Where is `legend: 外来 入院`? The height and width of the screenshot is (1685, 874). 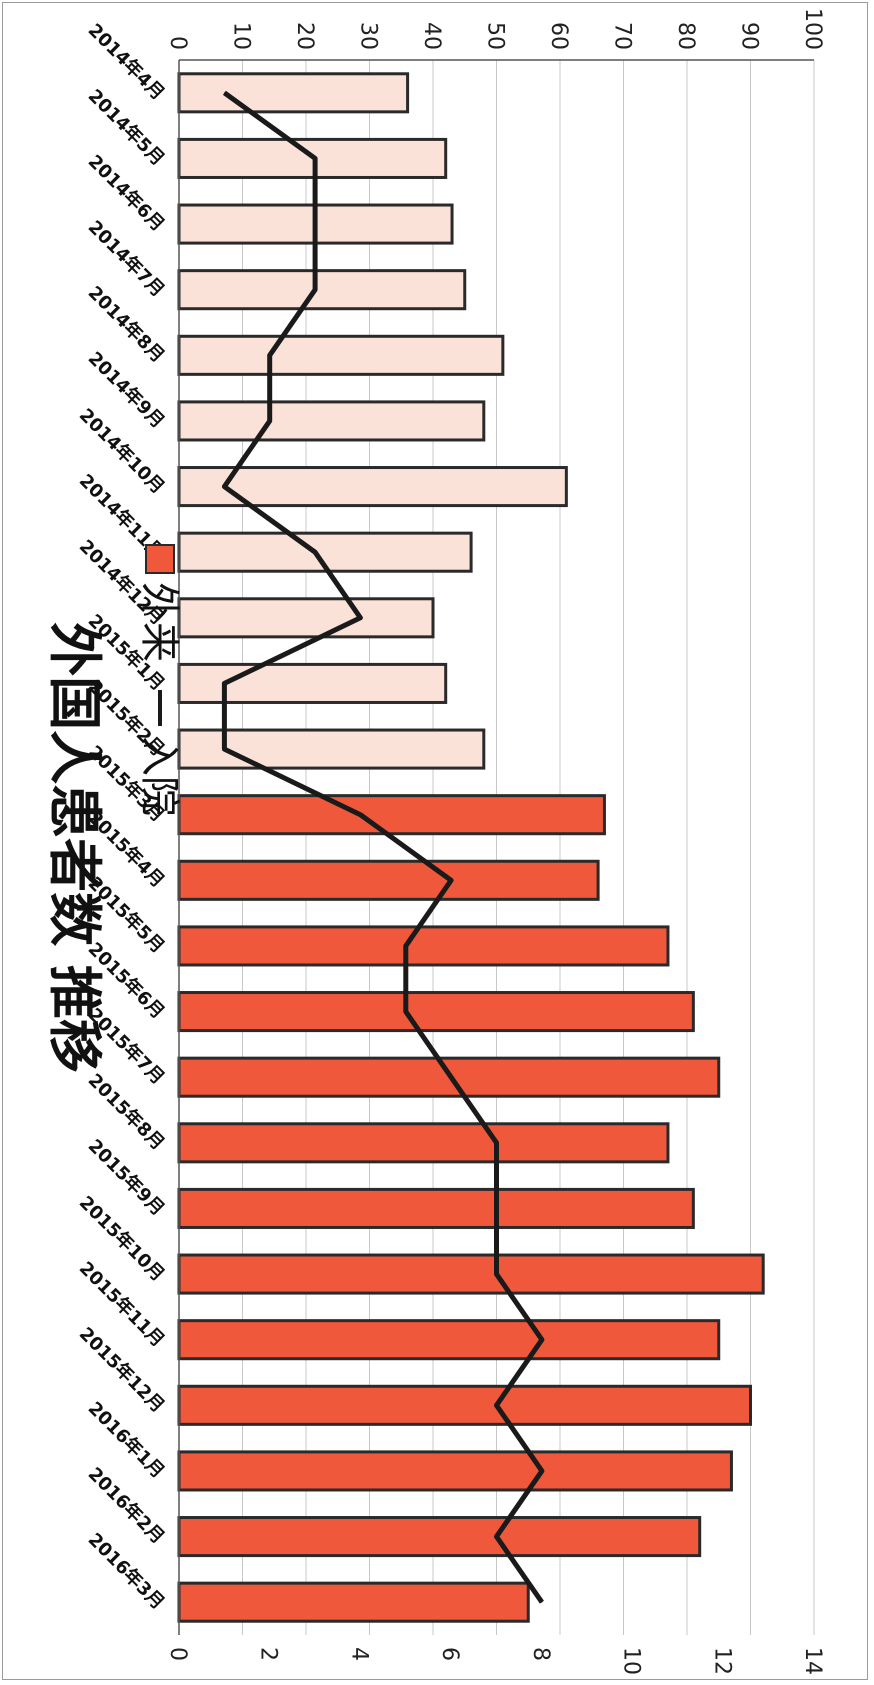
legend: 外来 入院 is located at coordinates (159, 680).